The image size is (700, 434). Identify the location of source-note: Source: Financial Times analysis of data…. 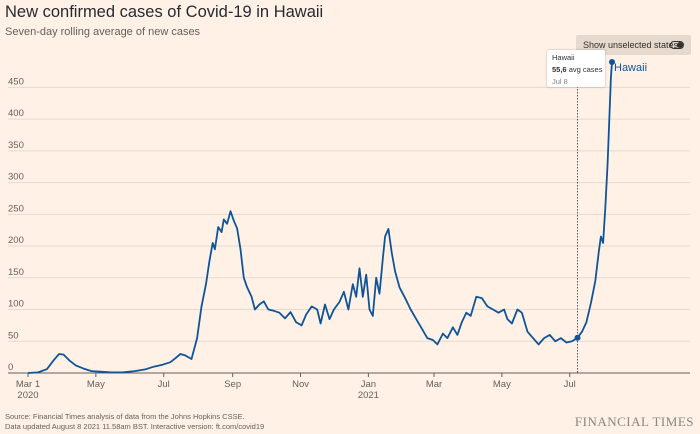
(134, 422).